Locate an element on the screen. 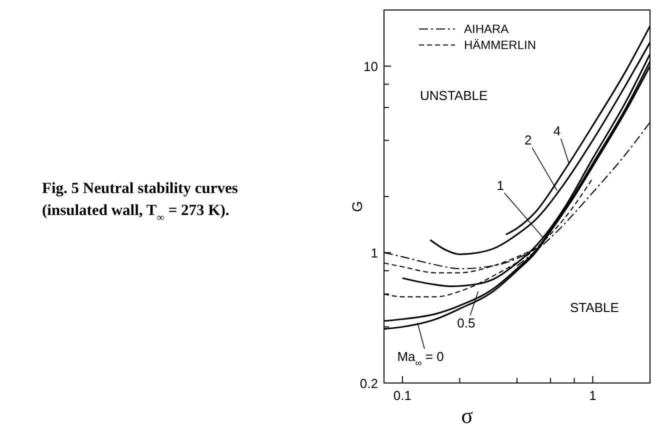 The width and height of the screenshot is (657, 430). annotation: 1 is located at coordinates (500, 185).